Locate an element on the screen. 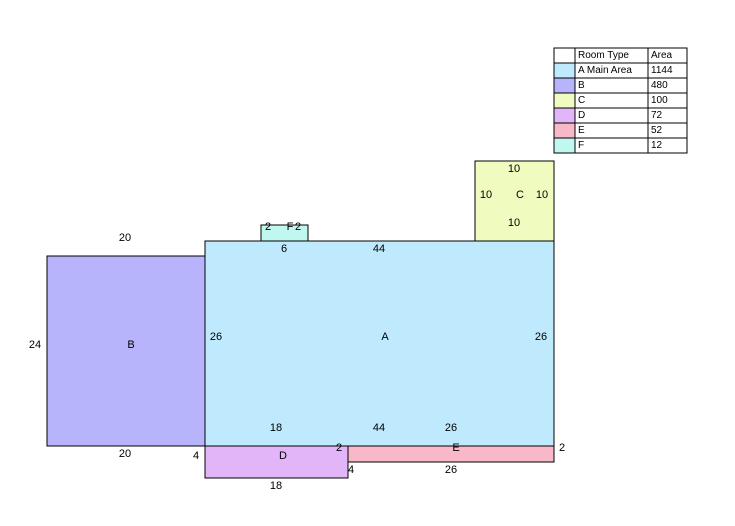 Image resolution: width=735 pixels, height=526 pixels. room-label: E is located at coordinates (455, 448).